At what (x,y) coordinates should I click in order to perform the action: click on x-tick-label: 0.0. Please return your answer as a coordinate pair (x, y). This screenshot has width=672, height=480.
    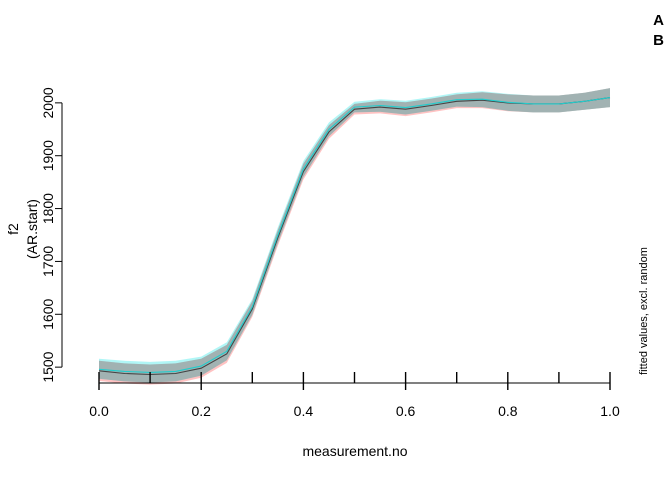
    Looking at the image, I should click on (99, 411).